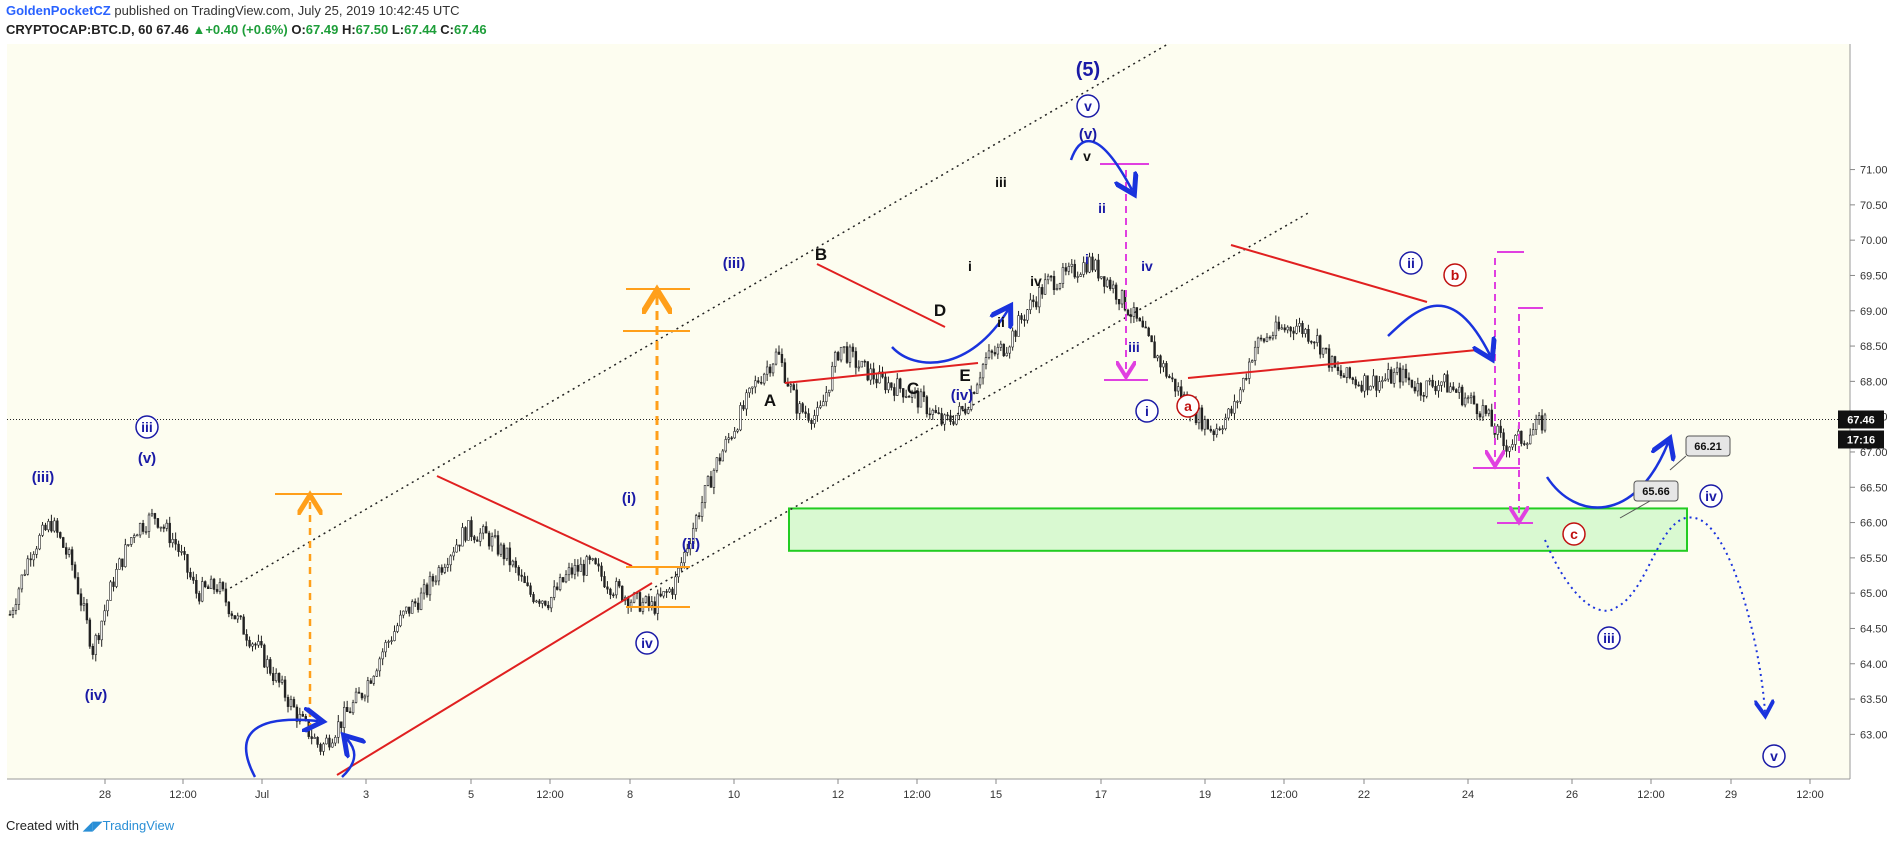  What do you see at coordinates (471, 795) in the screenshot?
I see `x-tick-label: 5` at bounding box center [471, 795].